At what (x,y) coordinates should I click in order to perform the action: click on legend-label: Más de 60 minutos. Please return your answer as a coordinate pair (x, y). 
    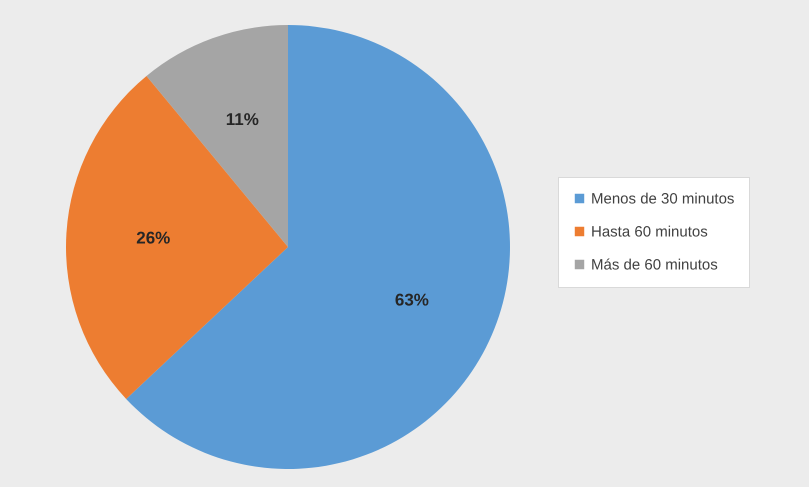
    Looking at the image, I should click on (654, 265).